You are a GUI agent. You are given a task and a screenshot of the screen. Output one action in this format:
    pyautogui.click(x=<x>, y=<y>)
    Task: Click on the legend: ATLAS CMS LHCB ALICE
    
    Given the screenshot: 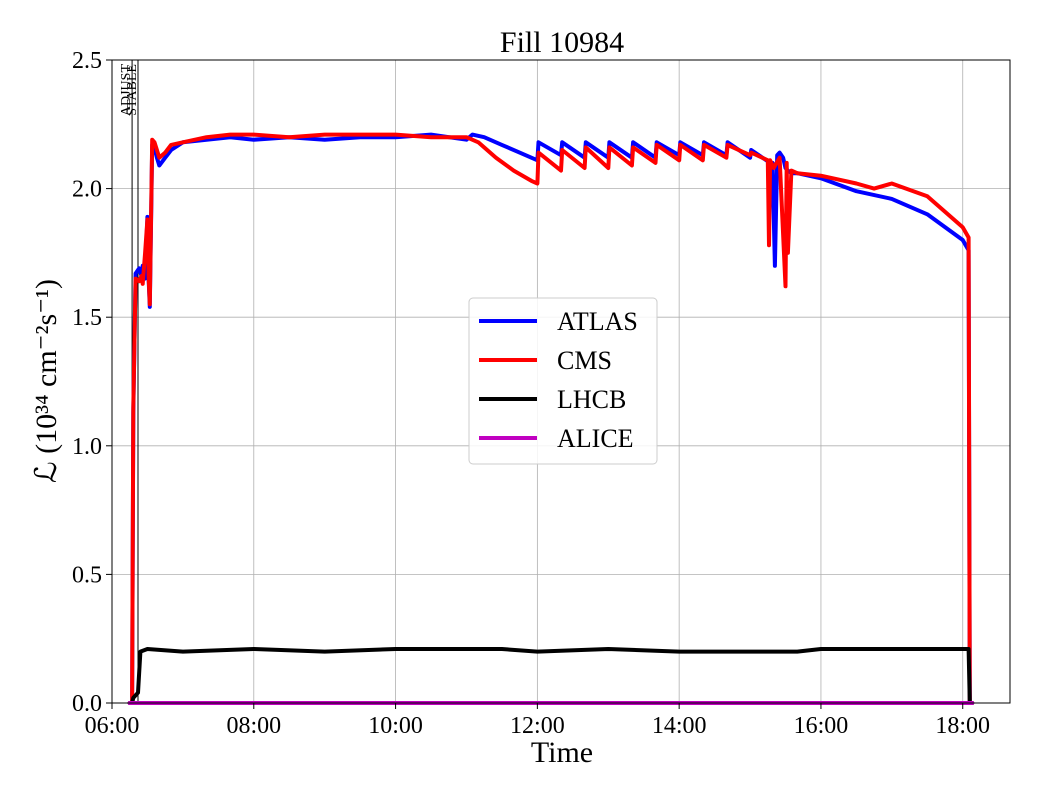 What is the action you would take?
    pyautogui.click(x=563, y=381)
    